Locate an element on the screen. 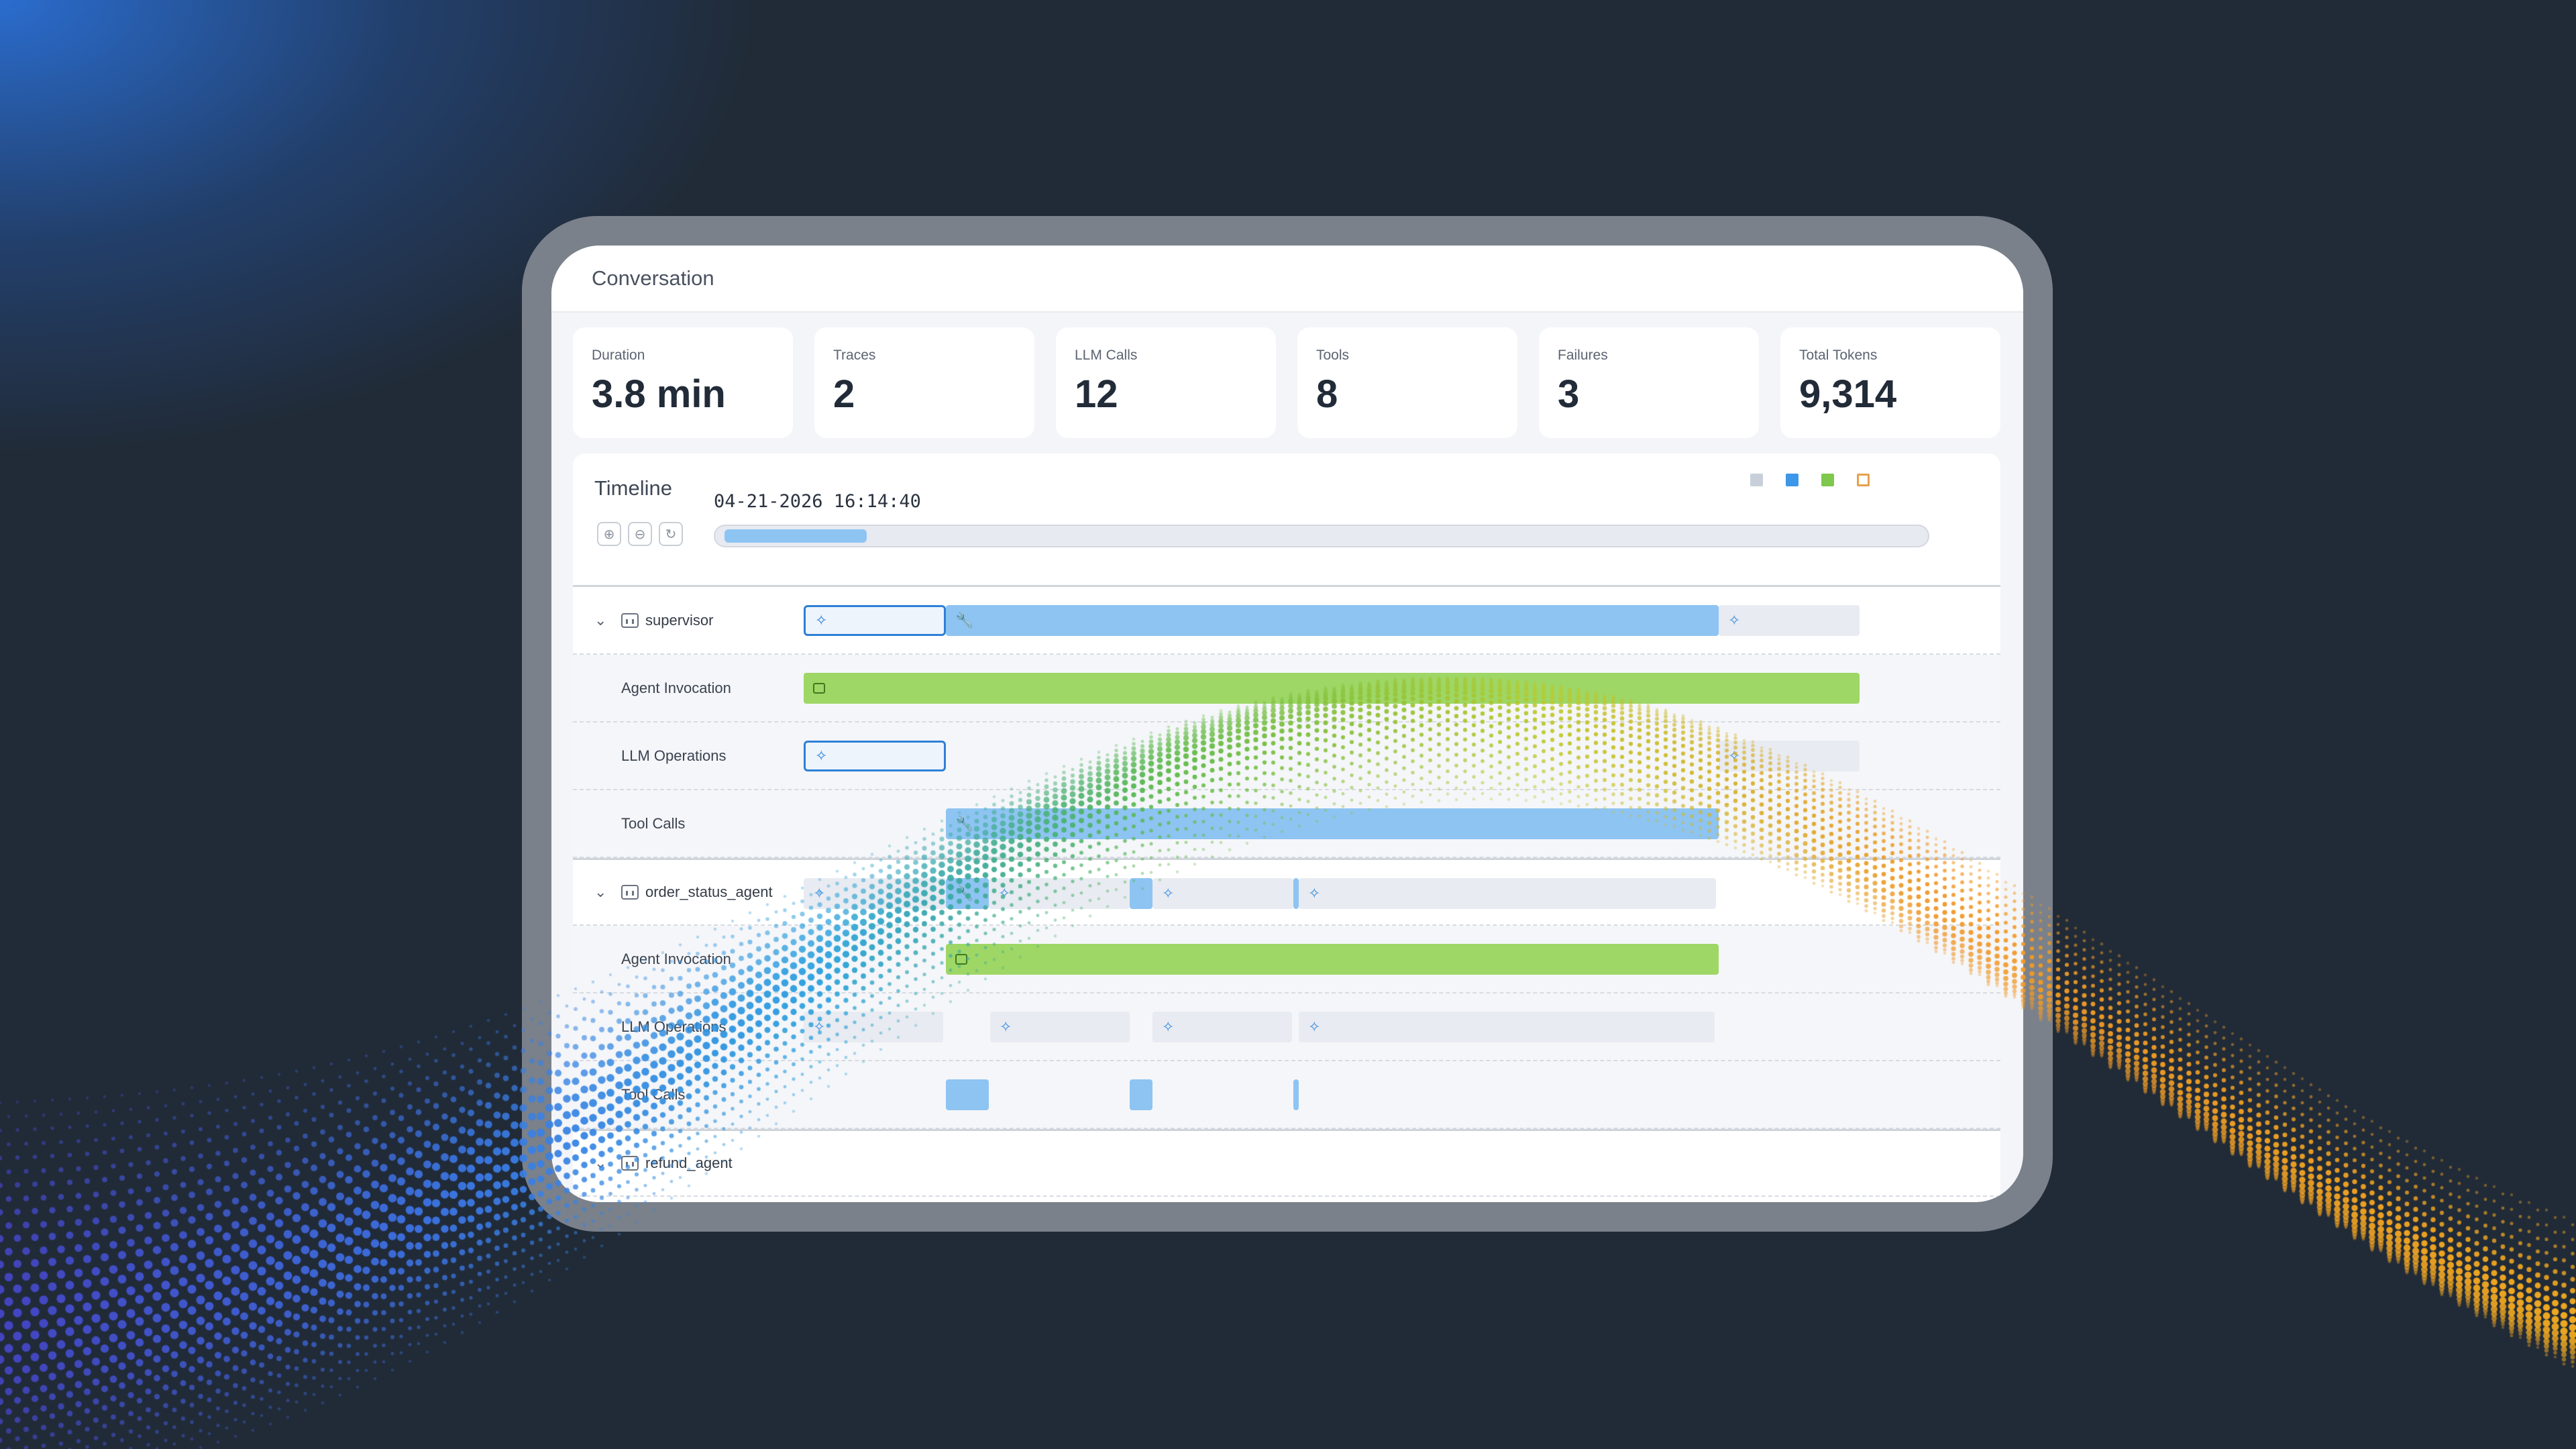 This screenshot has height=1449, width=2576. subrow-tool-calls: Tool Calls 🔧 is located at coordinates (1286, 824).